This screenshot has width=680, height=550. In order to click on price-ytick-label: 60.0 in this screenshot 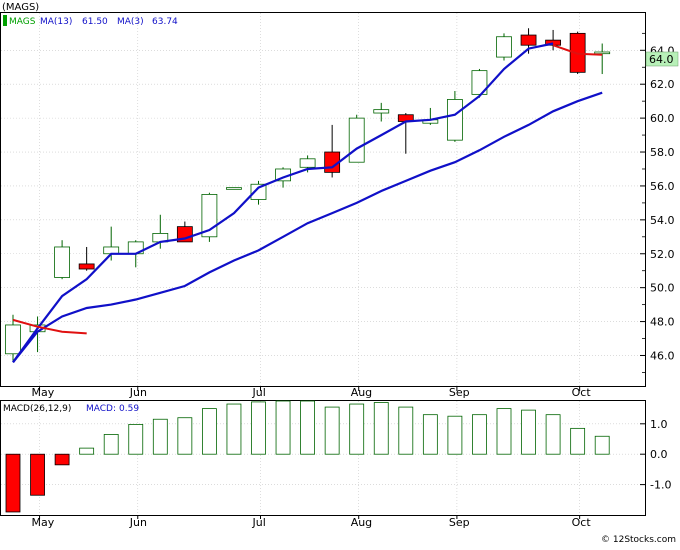, I will do `click(662, 118)`.